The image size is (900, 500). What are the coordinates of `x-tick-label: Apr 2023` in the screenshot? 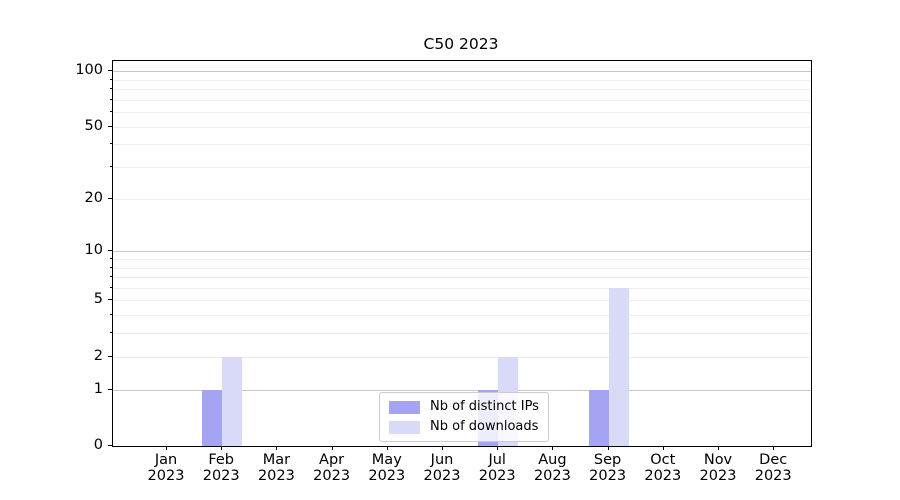 It's located at (332, 468).